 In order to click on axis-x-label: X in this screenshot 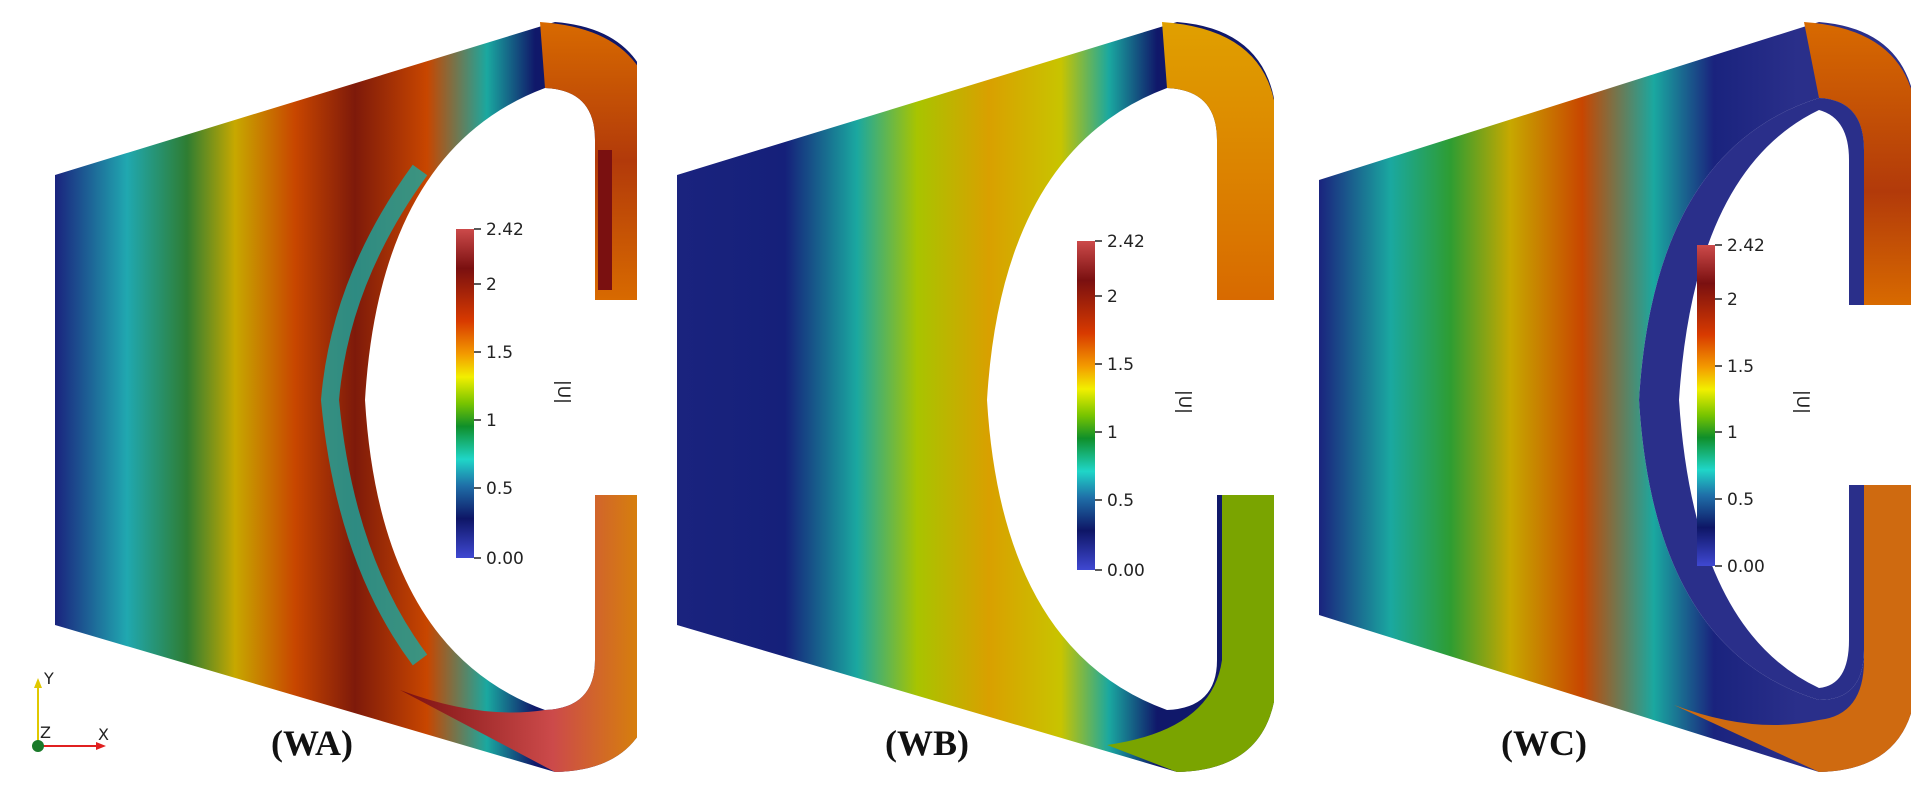, I will do `click(103, 734)`.